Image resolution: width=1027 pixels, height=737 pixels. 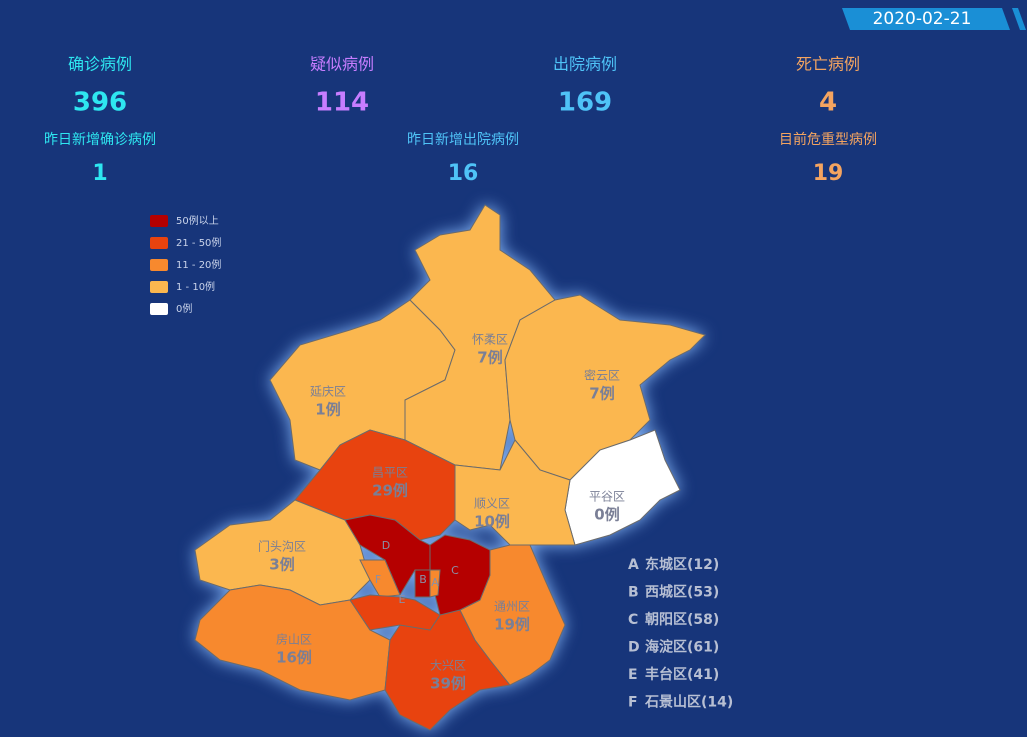 I want to click on date: 2020-02-21, so click(x=922, y=19).